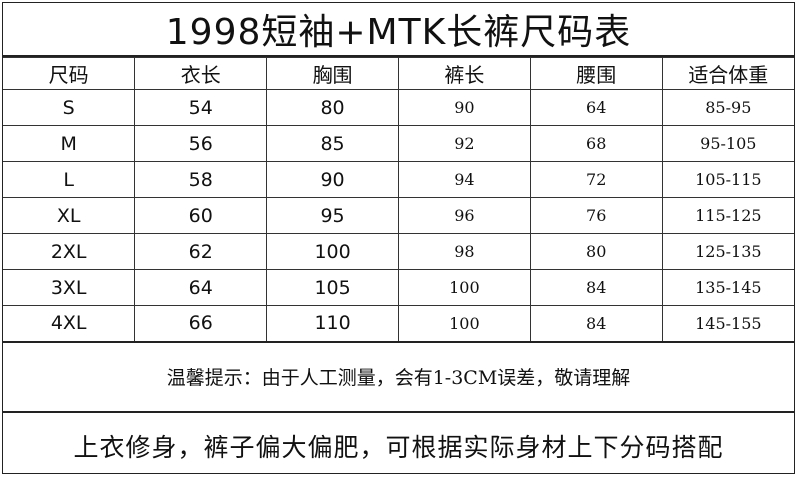 This screenshot has height=479, width=797. What do you see at coordinates (69, 73) in the screenshot?
I see `column-header-size: 尺码` at bounding box center [69, 73].